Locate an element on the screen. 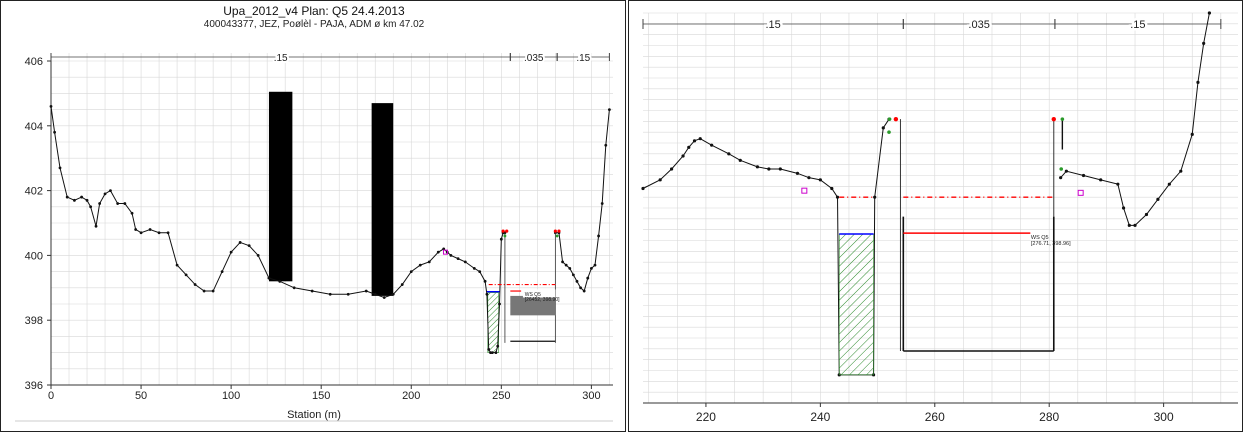 This screenshot has width=1243, height=433. ws-label-sub: [276.71, 398.96] is located at coordinates (1051, 244).